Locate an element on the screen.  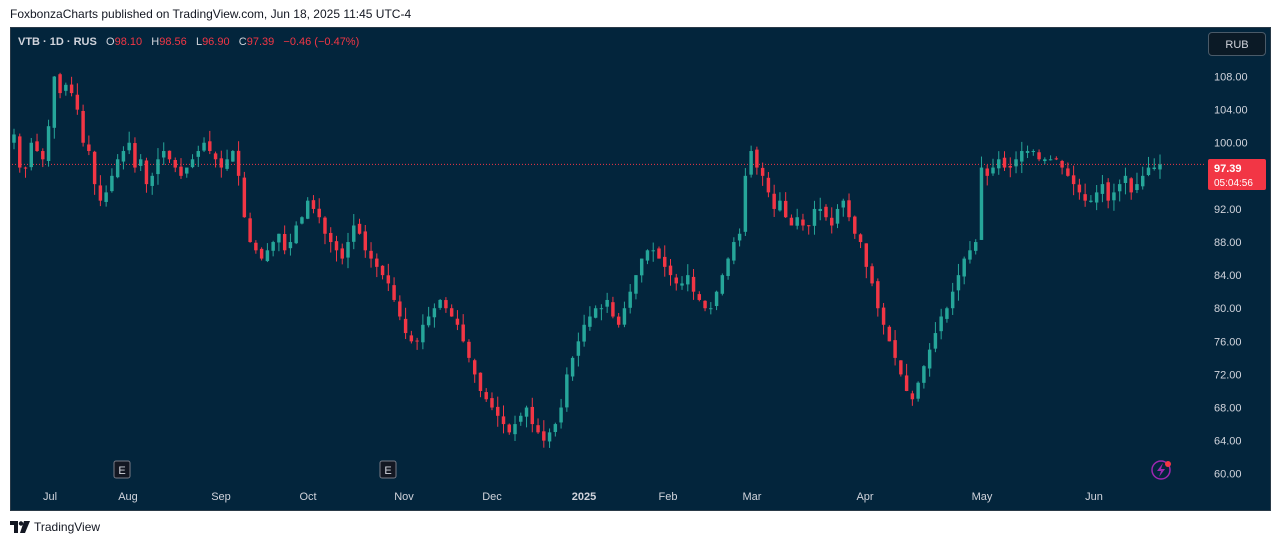
price-tick-label: 108.00 is located at coordinates (1231, 78).